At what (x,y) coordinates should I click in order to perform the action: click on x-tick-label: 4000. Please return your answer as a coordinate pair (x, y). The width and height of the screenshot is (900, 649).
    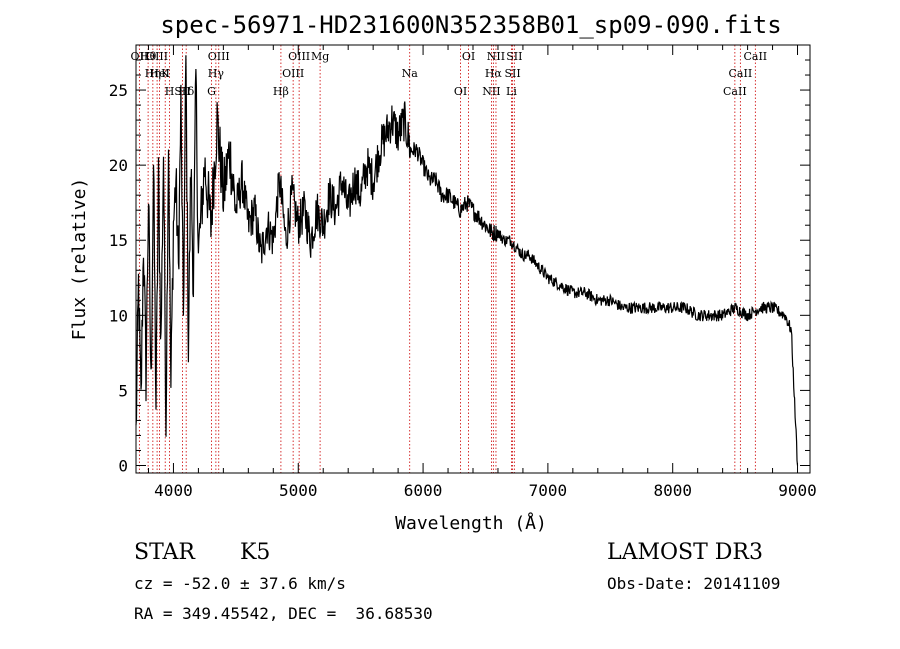
    Looking at the image, I should click on (173, 490).